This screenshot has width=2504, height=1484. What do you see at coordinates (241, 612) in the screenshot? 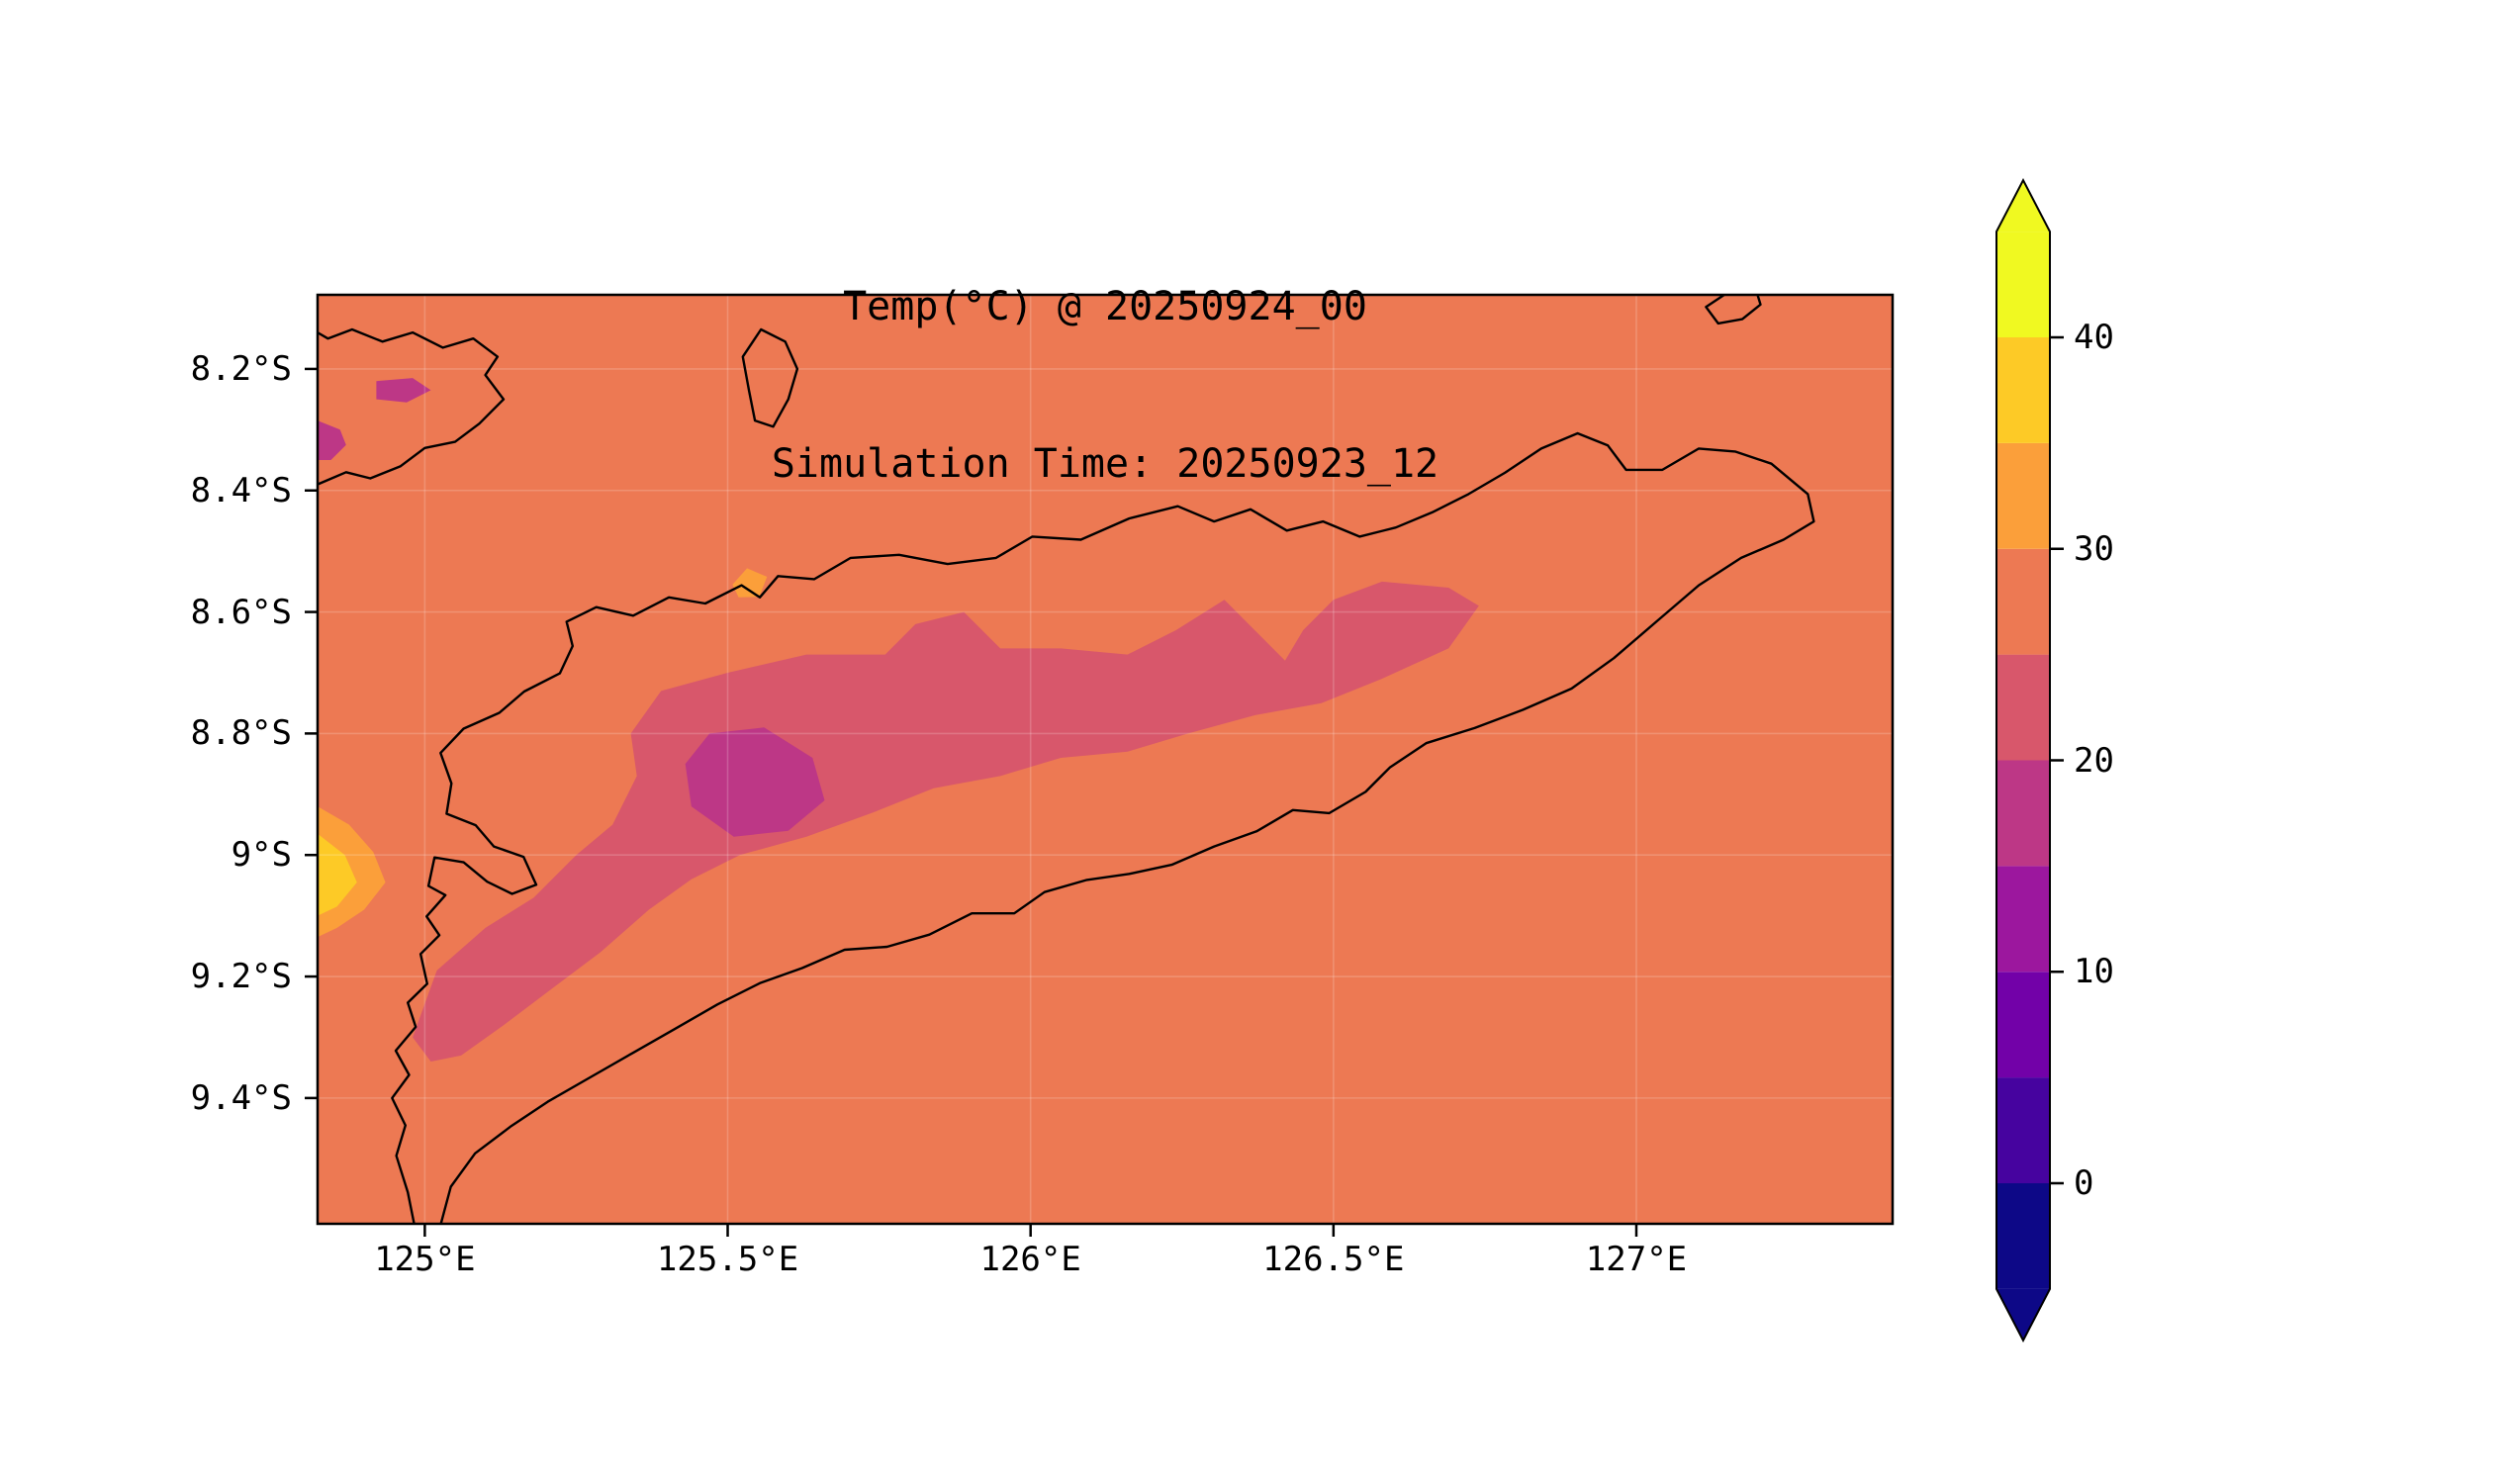
I see `y-tick-label: 8.6°S` at bounding box center [241, 612].